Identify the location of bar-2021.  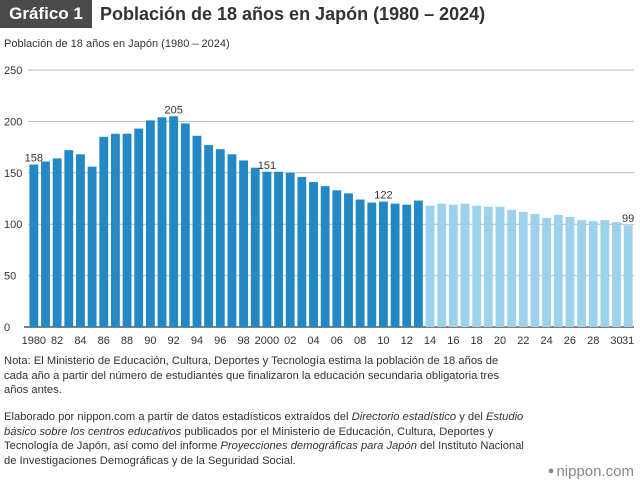
(512, 268).